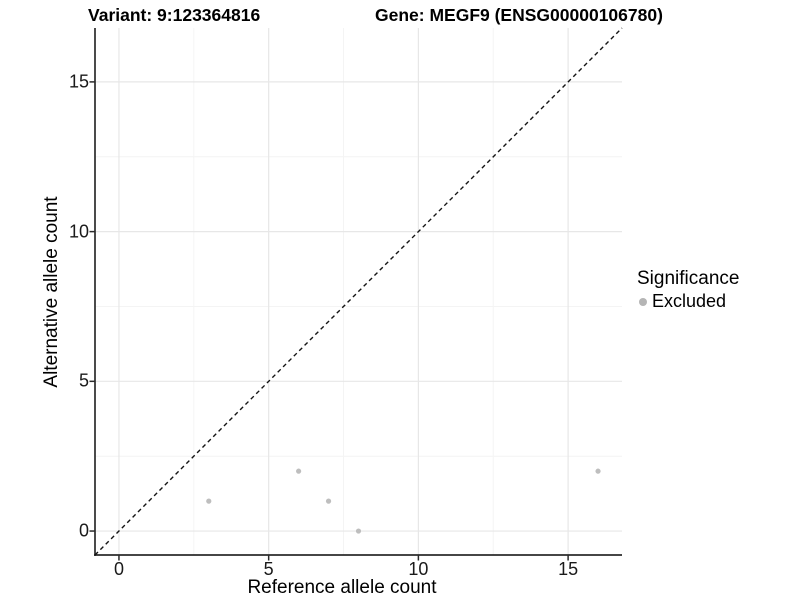 This screenshot has width=800, height=600. What do you see at coordinates (78, 231) in the screenshot?
I see `y-tick-label: 10` at bounding box center [78, 231].